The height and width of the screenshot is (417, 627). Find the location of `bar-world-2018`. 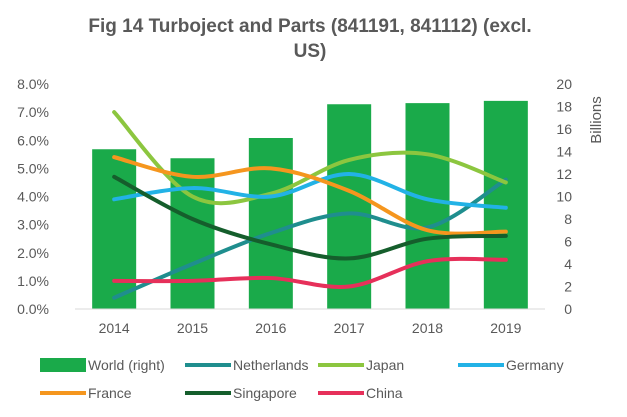

bar-world-2018 is located at coordinates (427, 206).